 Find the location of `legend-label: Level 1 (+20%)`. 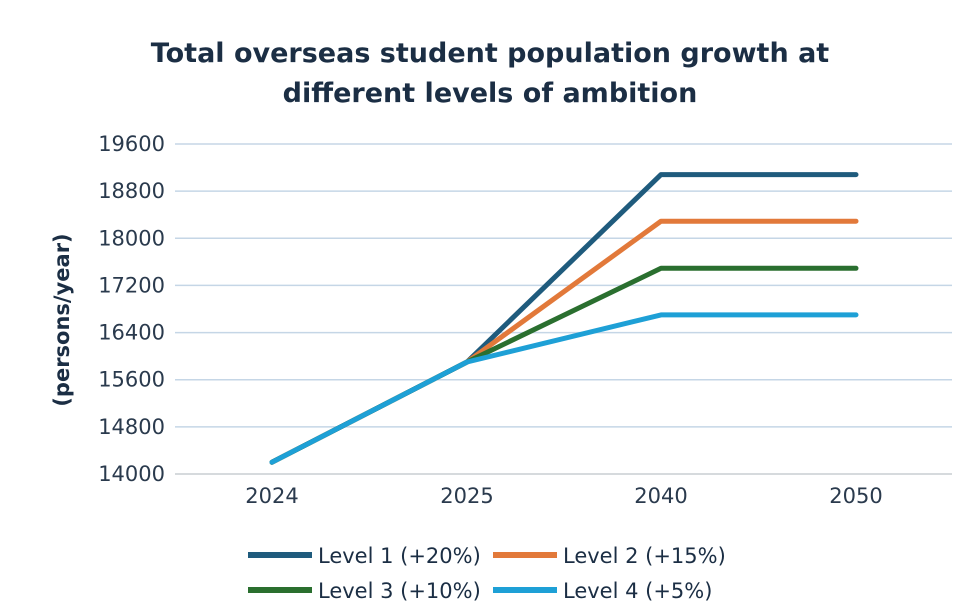

legend-label: Level 1 (+20%) is located at coordinates (399, 556).